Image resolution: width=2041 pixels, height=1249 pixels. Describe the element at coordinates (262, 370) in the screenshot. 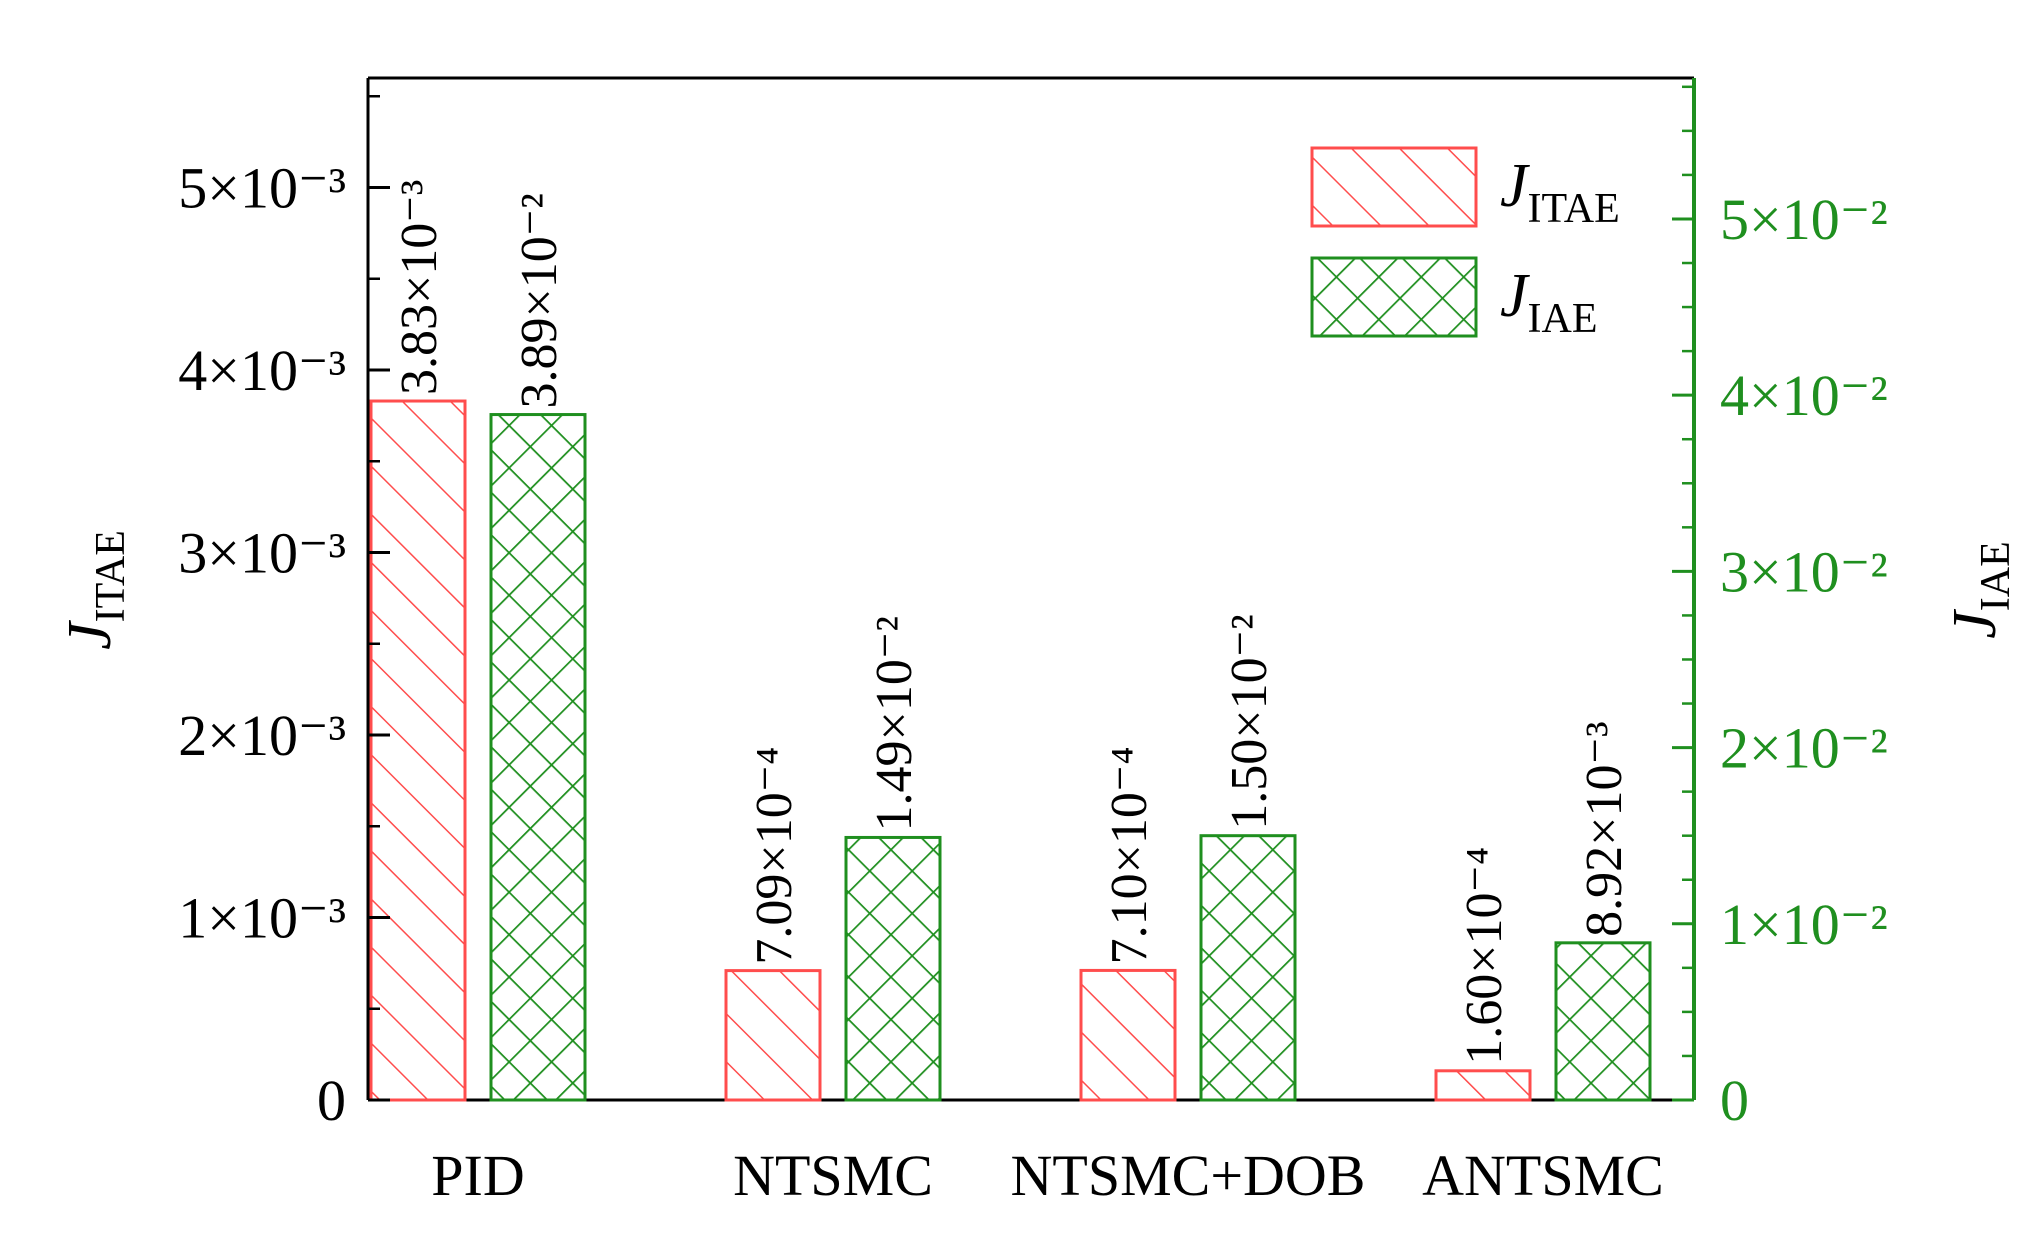

I see `left-tick-label: 4×10⁻³` at that location.